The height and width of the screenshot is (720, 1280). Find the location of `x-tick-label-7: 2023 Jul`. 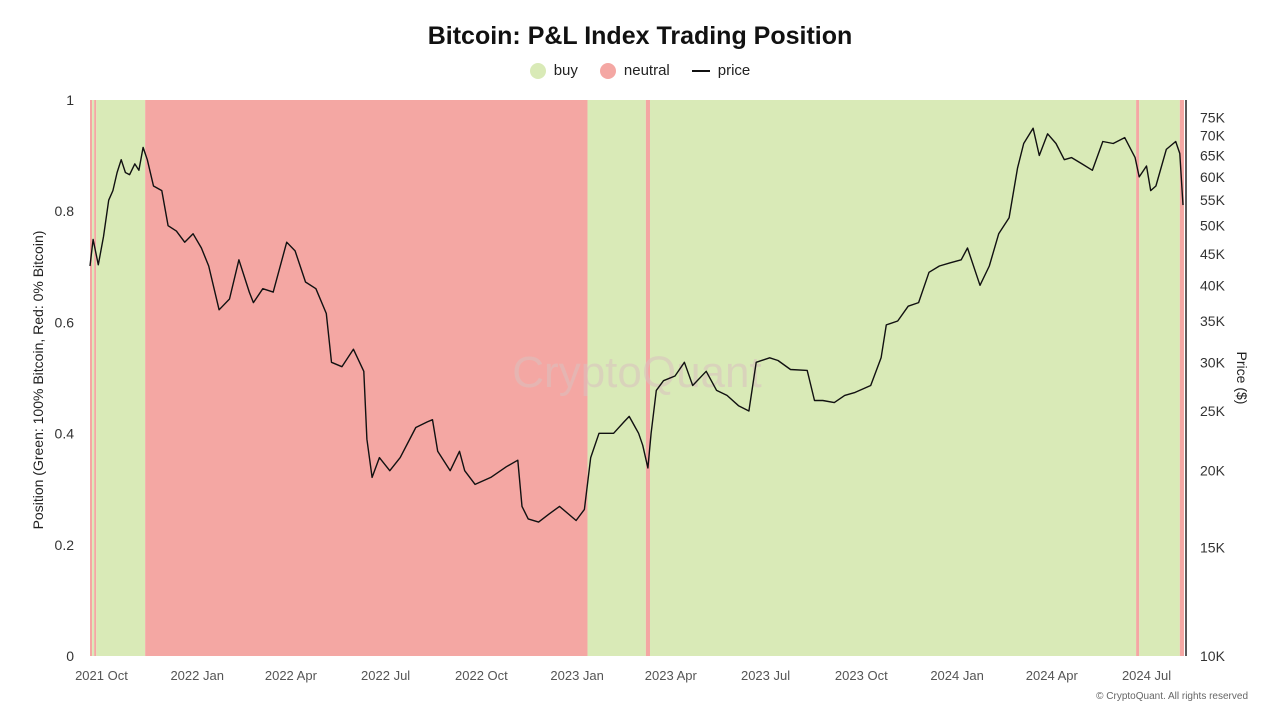

x-tick-label-7: 2023 Jul is located at coordinates (765, 675).